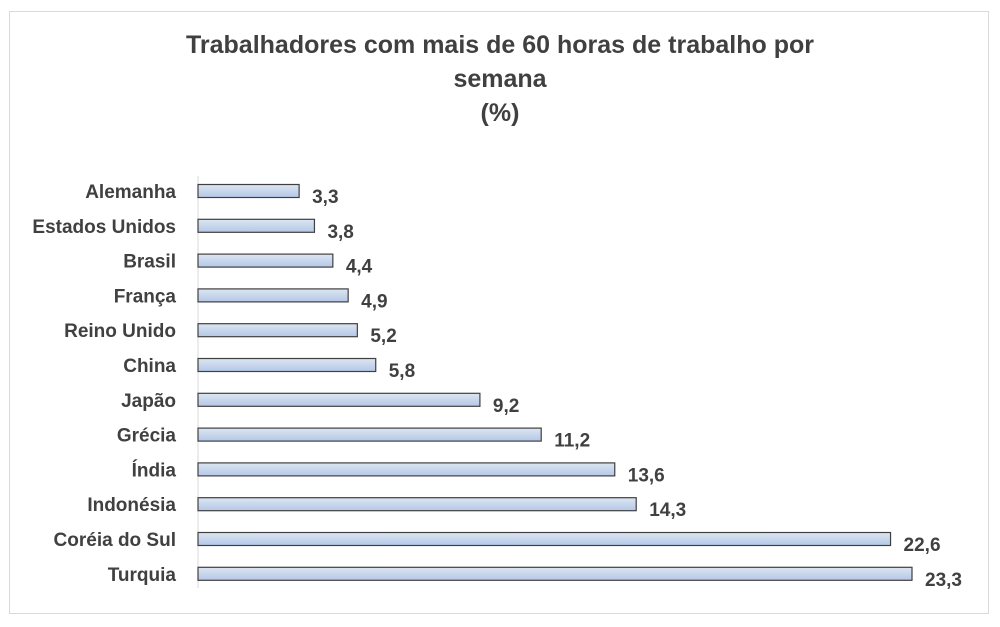 This screenshot has height=627, width=1000. I want to click on value-label: 13,6, so click(646, 475).